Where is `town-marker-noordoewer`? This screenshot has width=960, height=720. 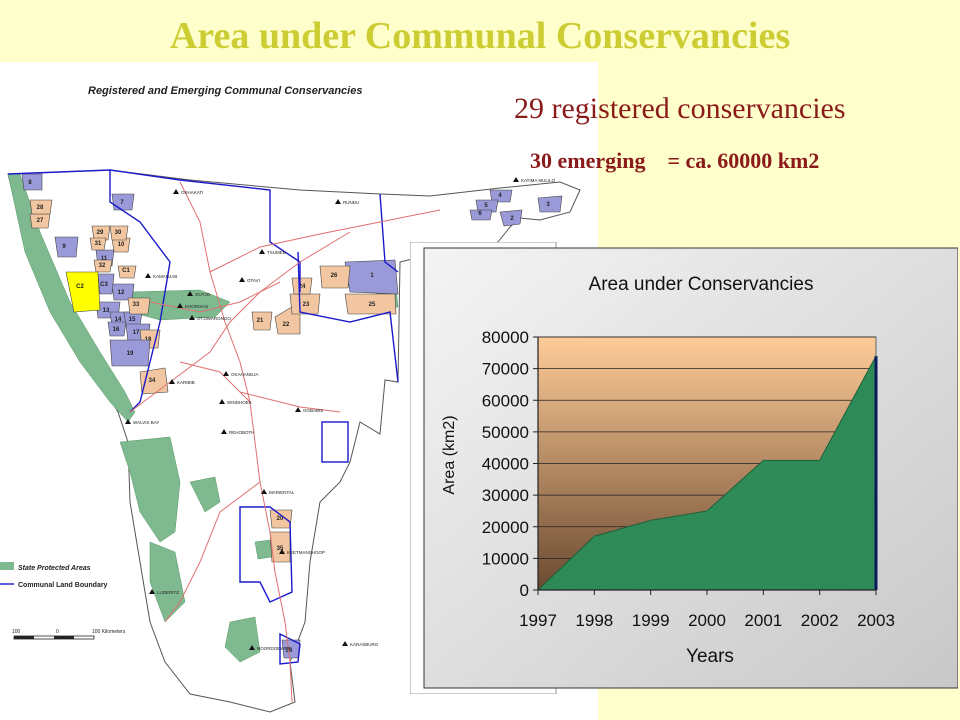 town-marker-noordoewer is located at coordinates (252, 647).